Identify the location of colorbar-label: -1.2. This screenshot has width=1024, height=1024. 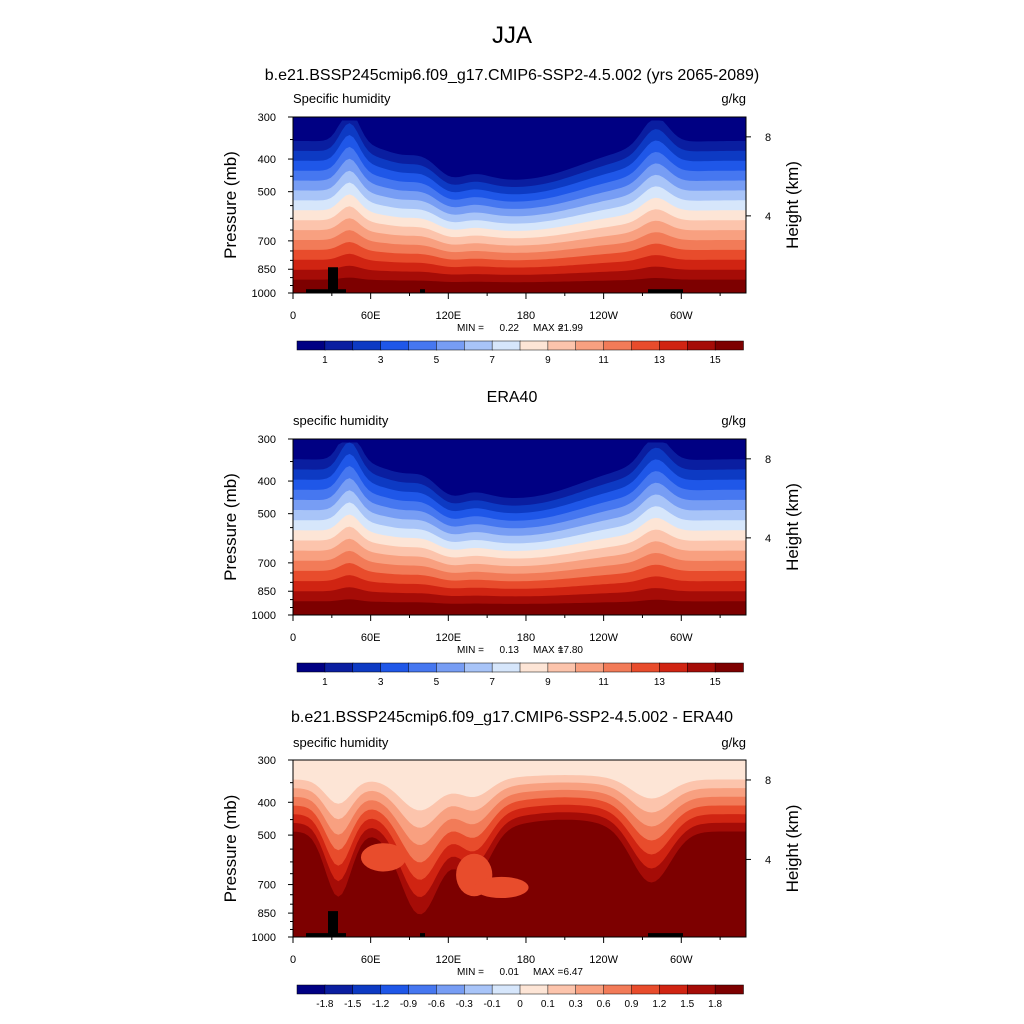
(381, 1004).